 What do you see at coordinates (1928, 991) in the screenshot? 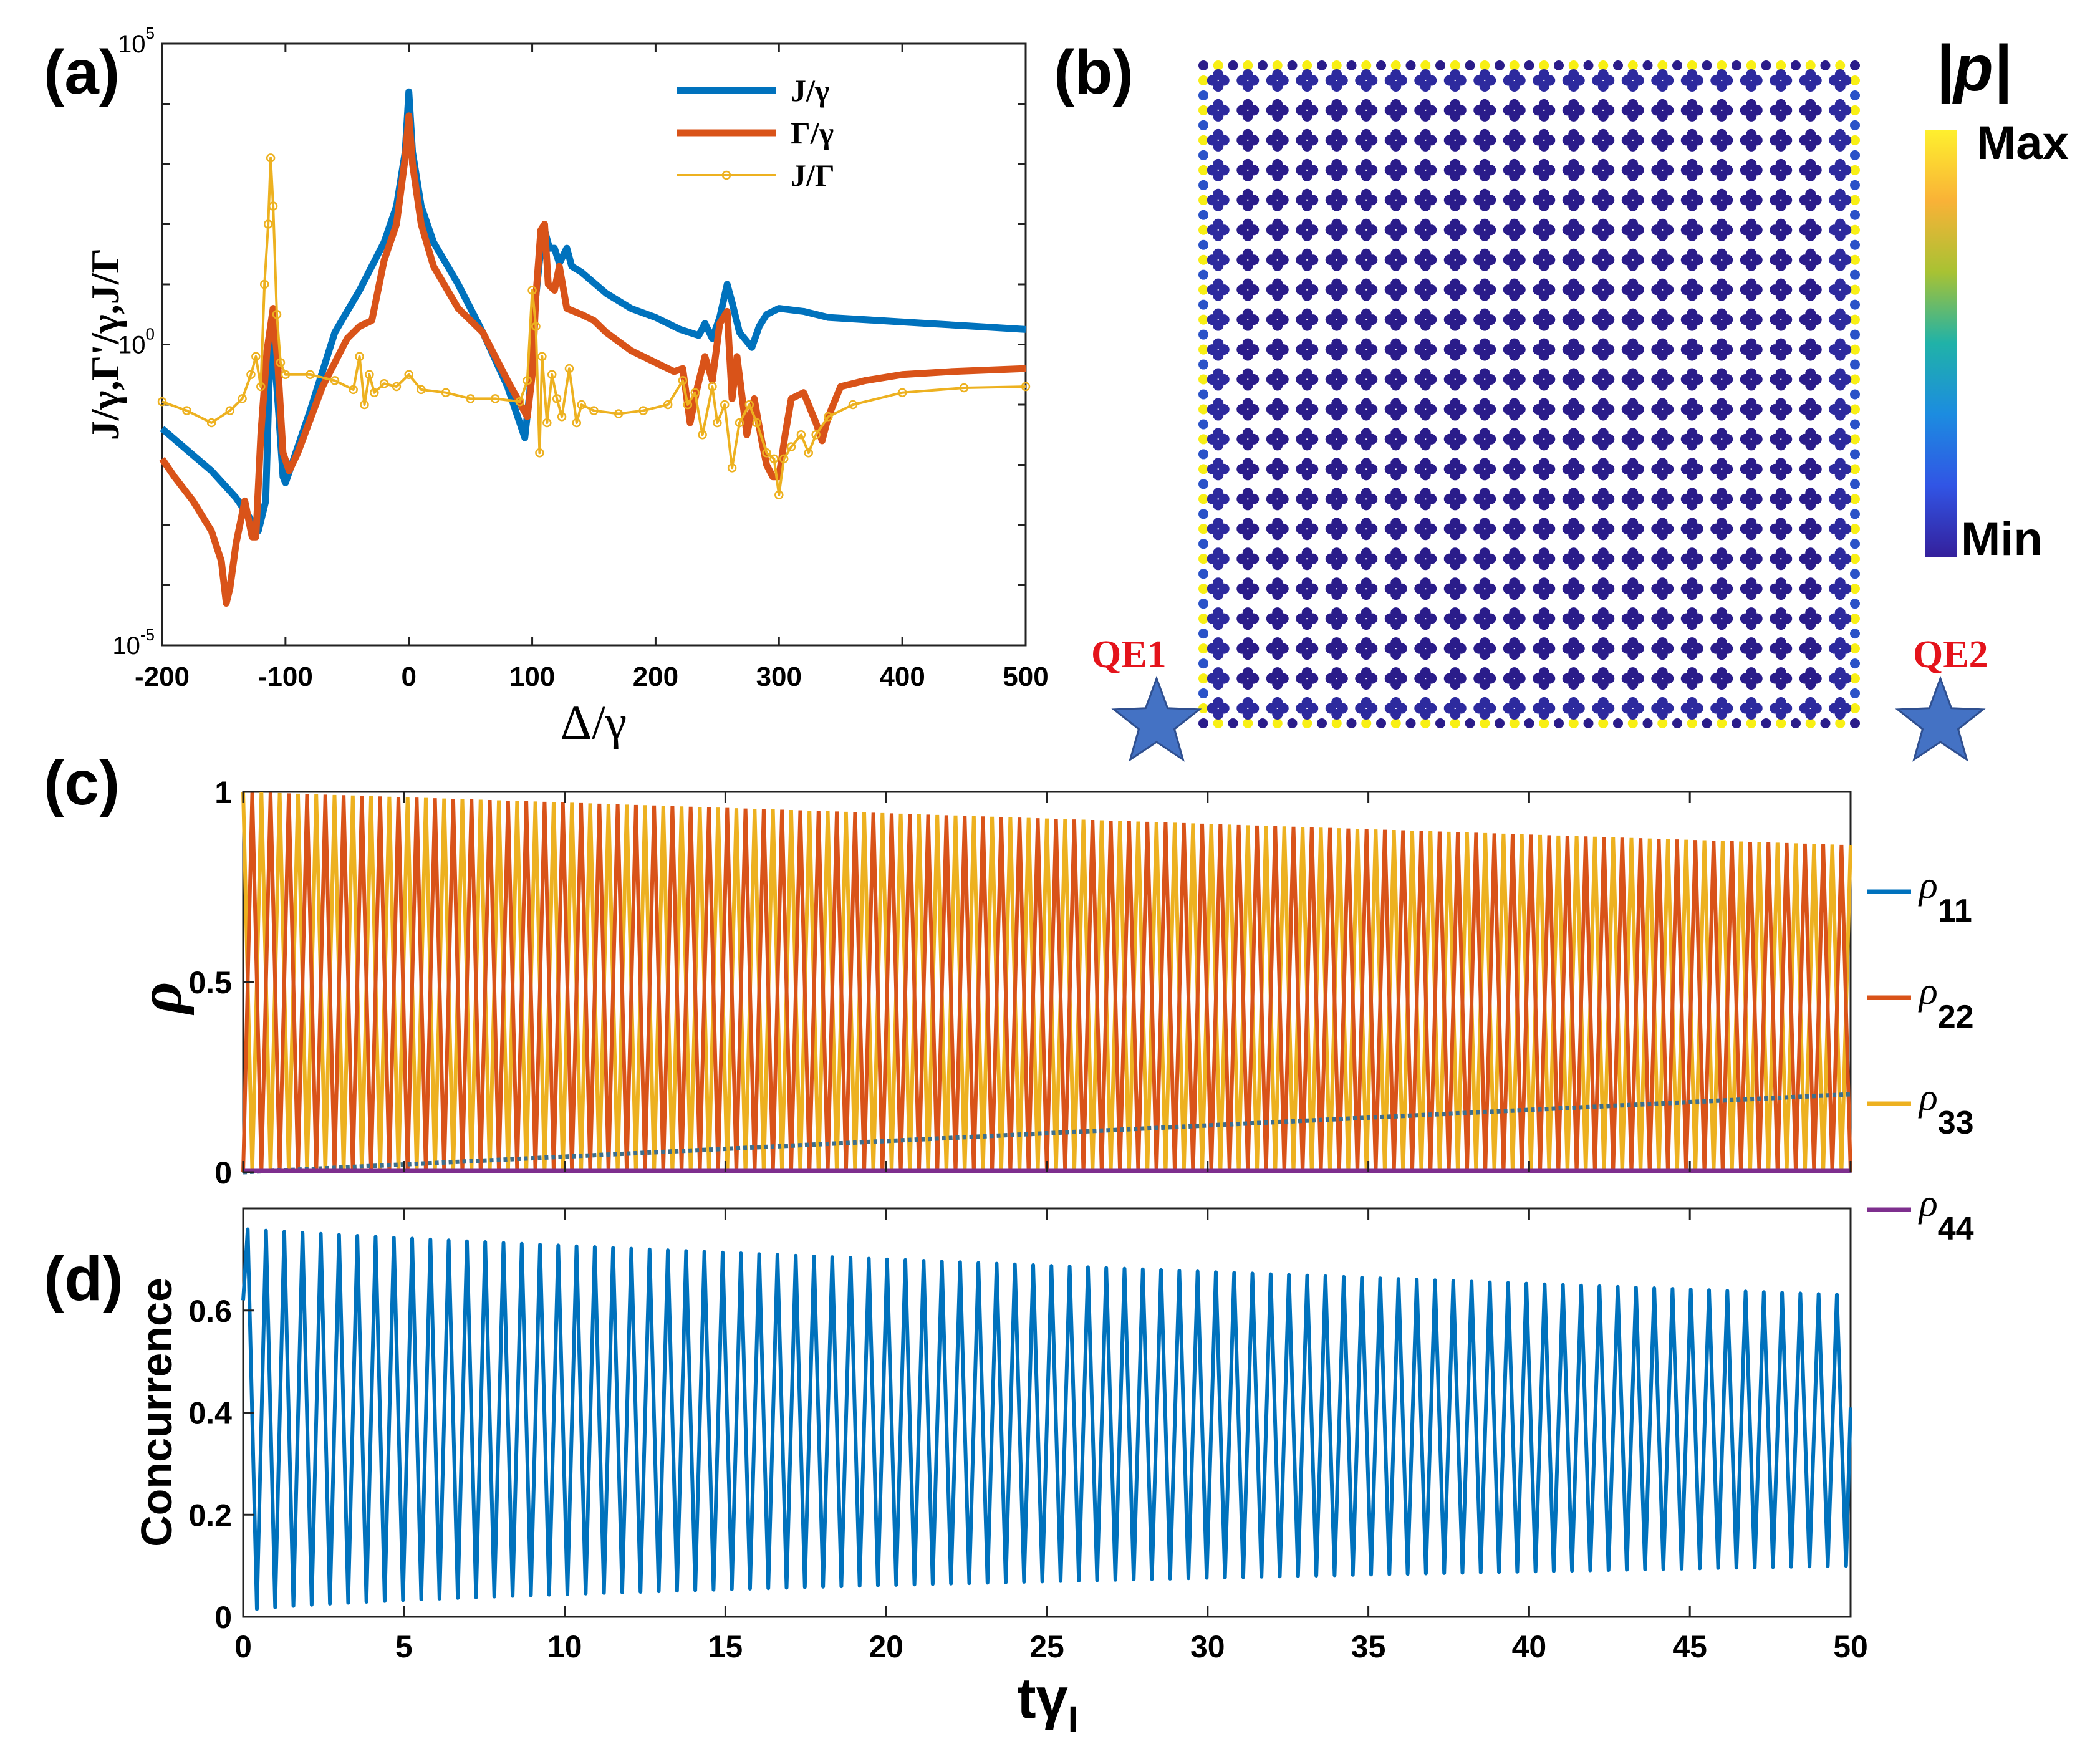
I see `panel-c-legend-rho: ρ` at bounding box center [1928, 991].